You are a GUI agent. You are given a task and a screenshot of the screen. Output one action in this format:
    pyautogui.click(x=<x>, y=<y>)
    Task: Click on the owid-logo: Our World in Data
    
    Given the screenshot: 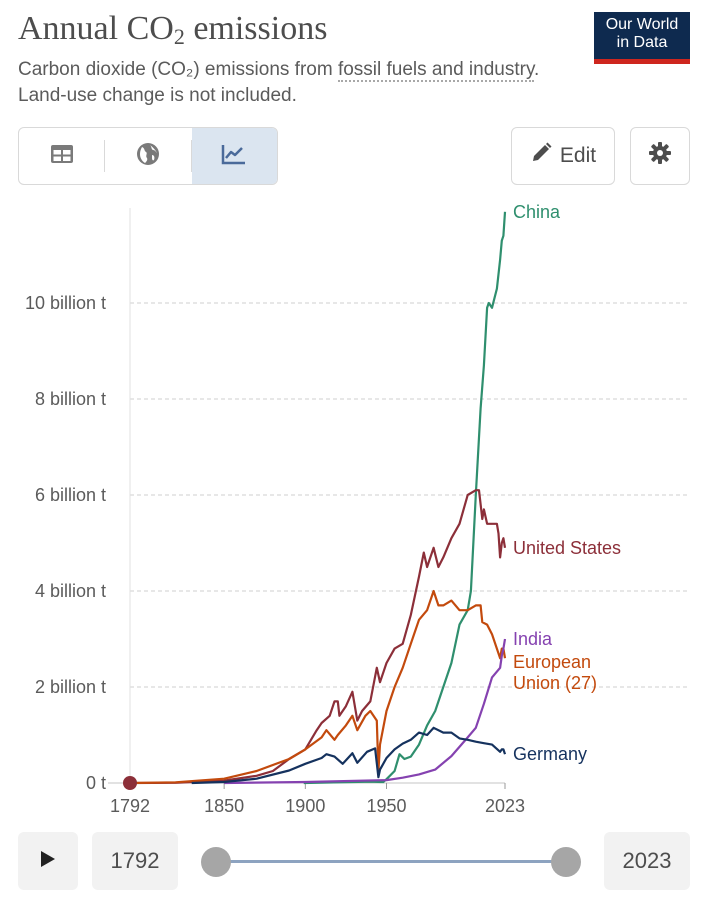 What is the action you would take?
    pyautogui.click(x=642, y=38)
    